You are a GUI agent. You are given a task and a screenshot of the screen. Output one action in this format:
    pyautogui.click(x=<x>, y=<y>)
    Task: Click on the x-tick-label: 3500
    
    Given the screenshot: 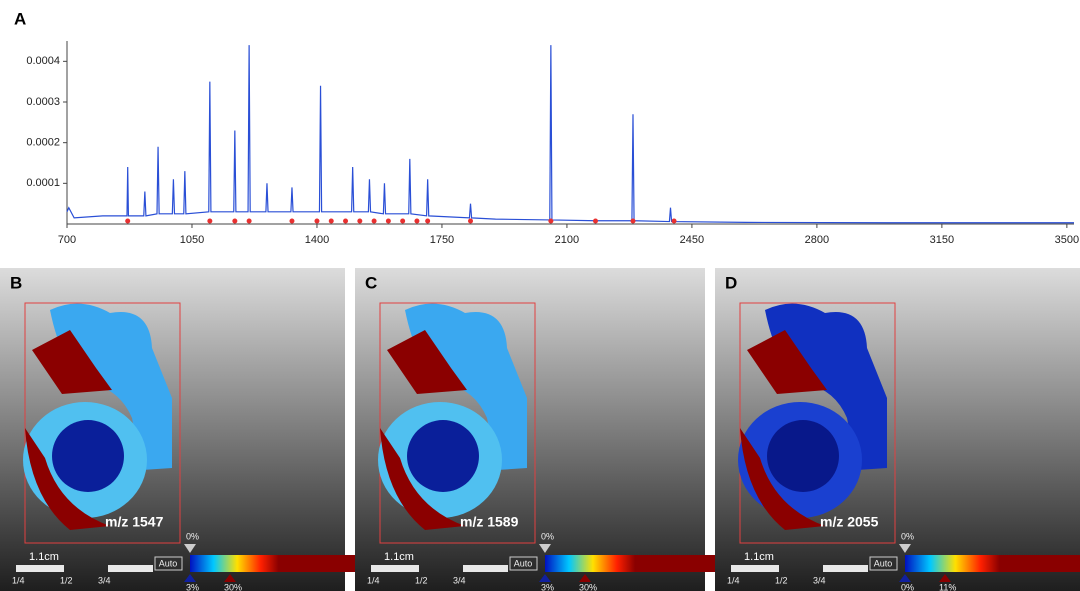 What is the action you would take?
    pyautogui.click(x=1067, y=240)
    